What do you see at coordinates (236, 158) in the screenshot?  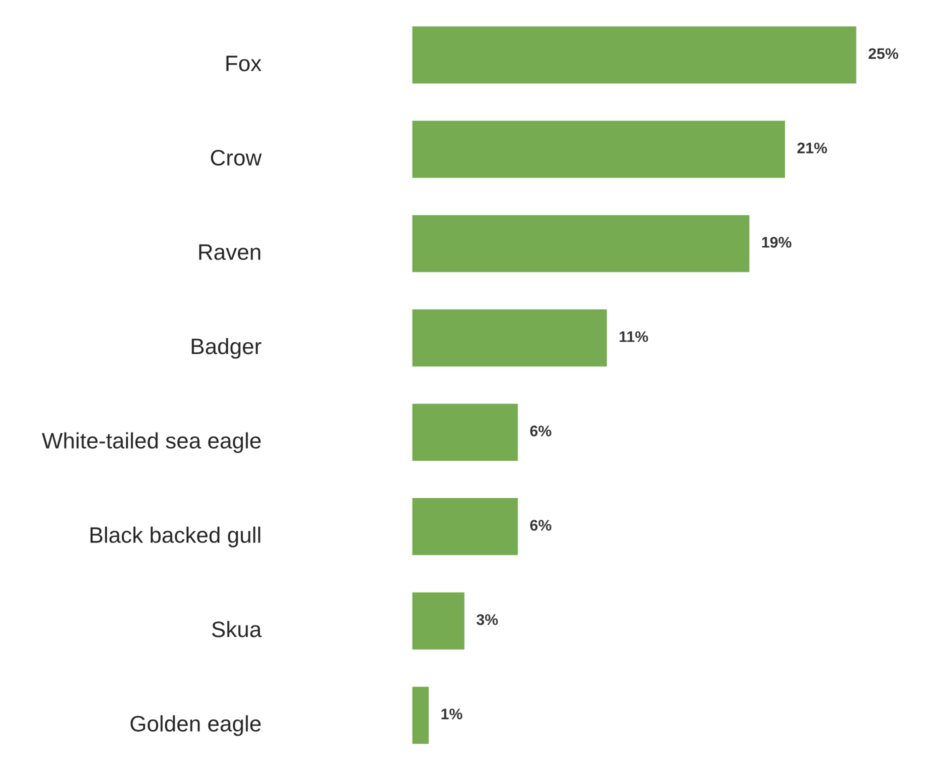 I see `y-tick-label: Crow` at bounding box center [236, 158].